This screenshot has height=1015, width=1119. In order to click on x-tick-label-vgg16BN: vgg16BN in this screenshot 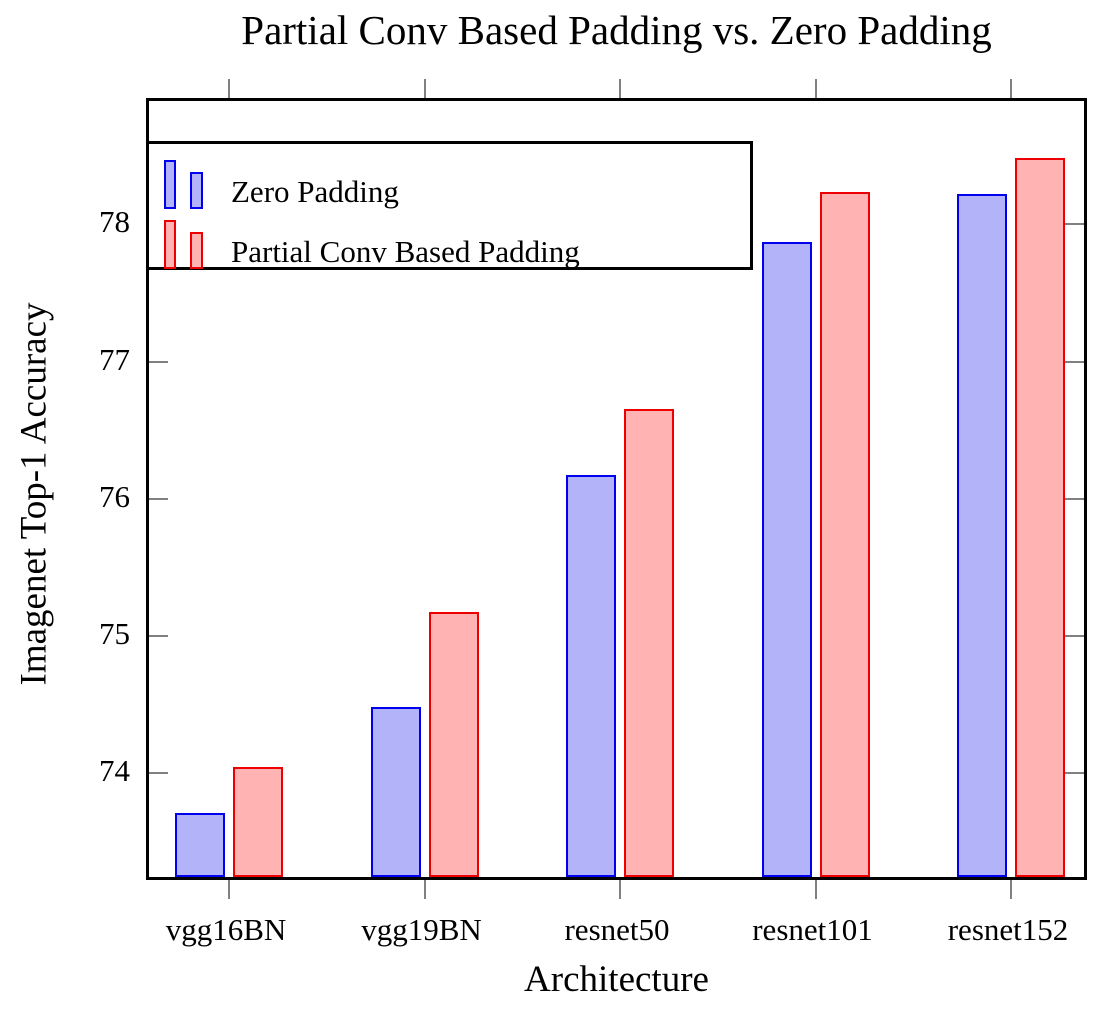, I will do `click(226, 929)`.